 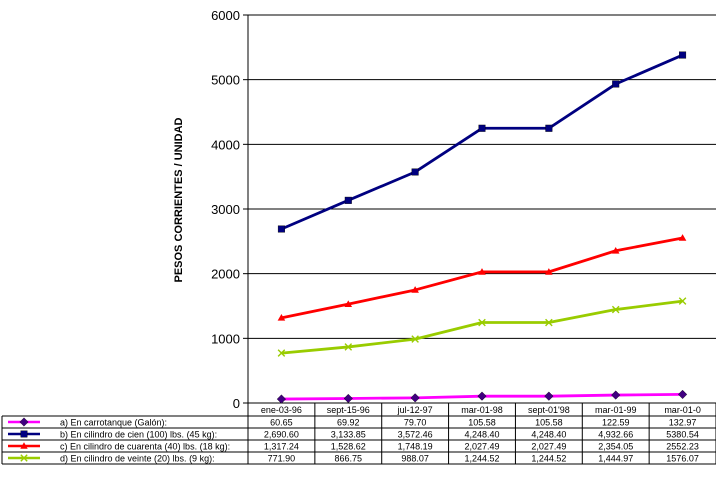 I want to click on table-value-cell: 1576.07, so click(x=682, y=458).